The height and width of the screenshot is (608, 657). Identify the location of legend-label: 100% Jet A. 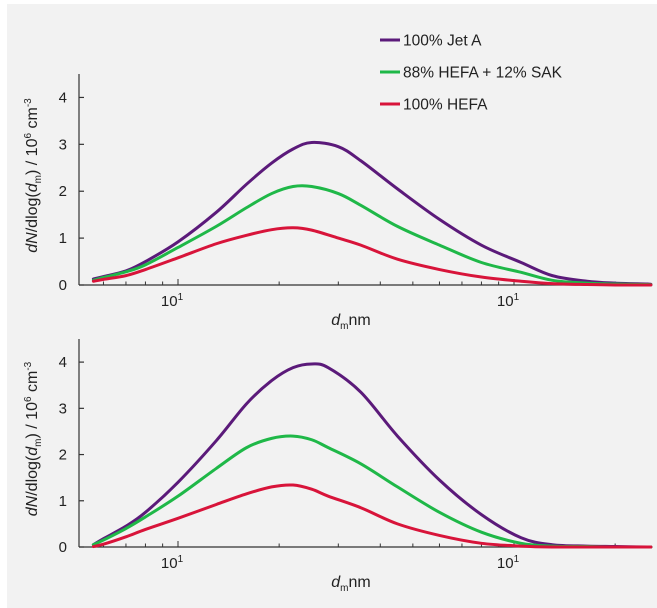
(442, 41).